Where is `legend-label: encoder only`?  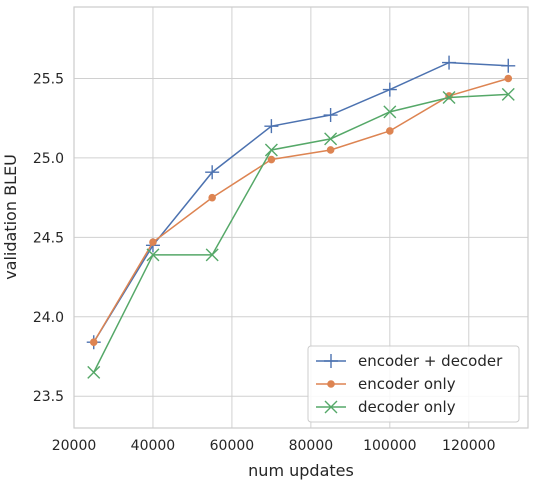
legend-label: encoder only is located at coordinates (407, 384).